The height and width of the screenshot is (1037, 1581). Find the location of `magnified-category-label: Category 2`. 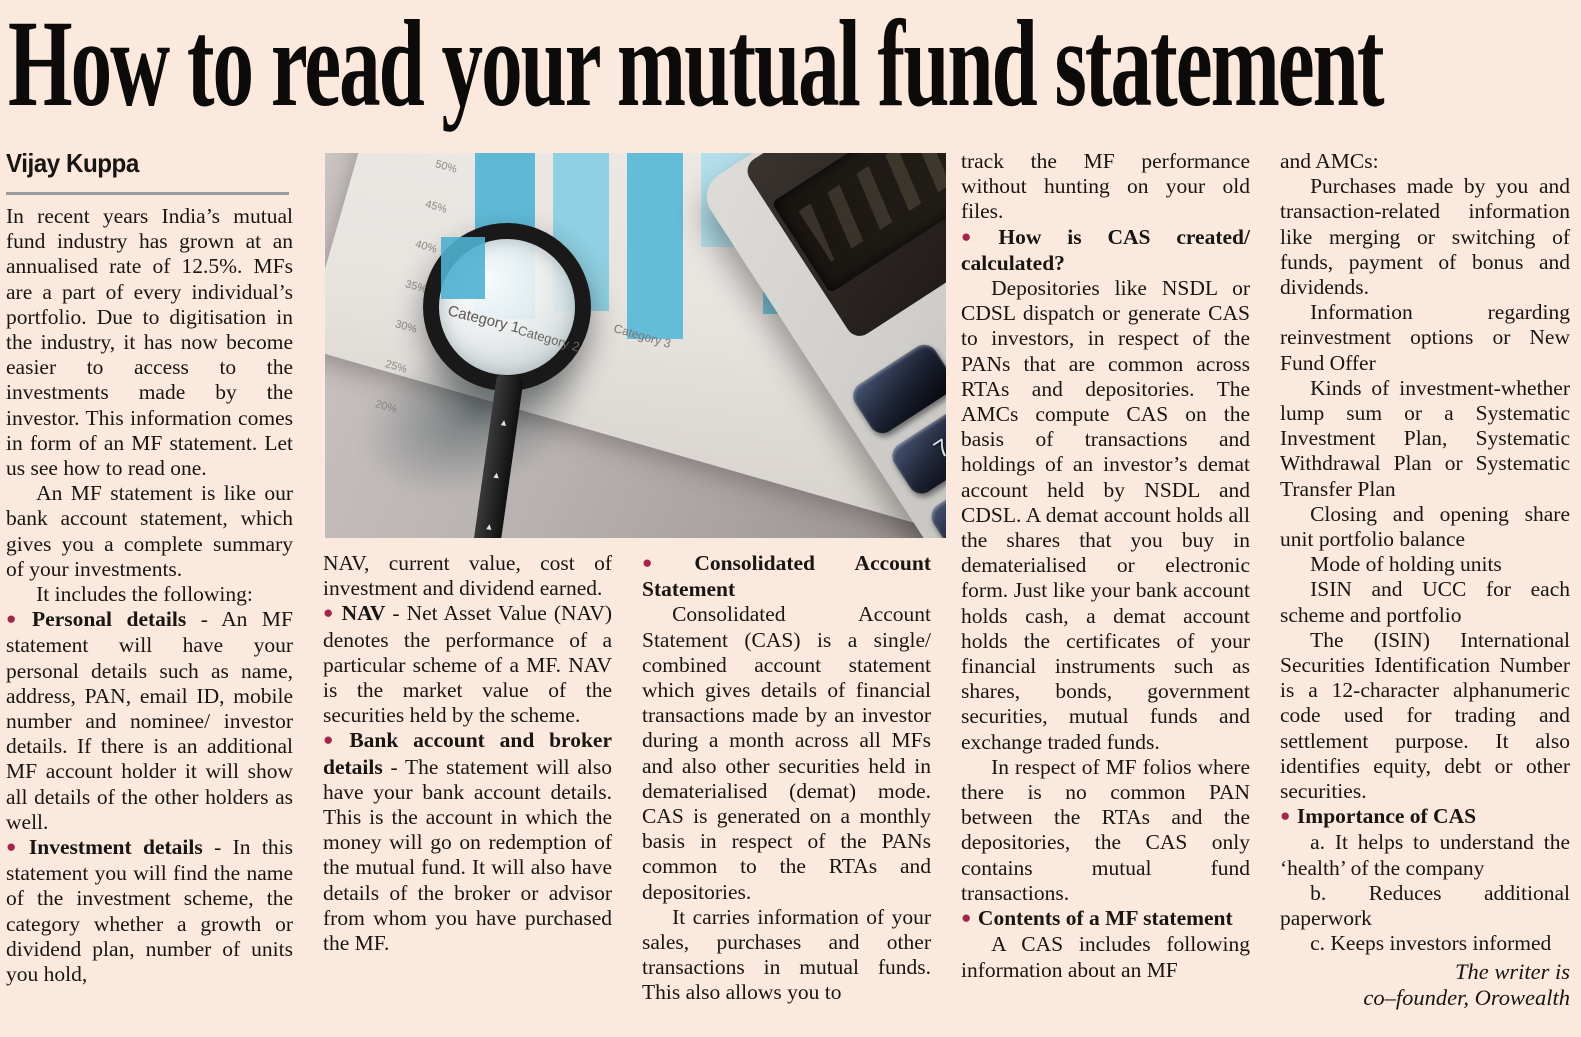

magnified-category-label: Category 2 is located at coordinates (549, 338).